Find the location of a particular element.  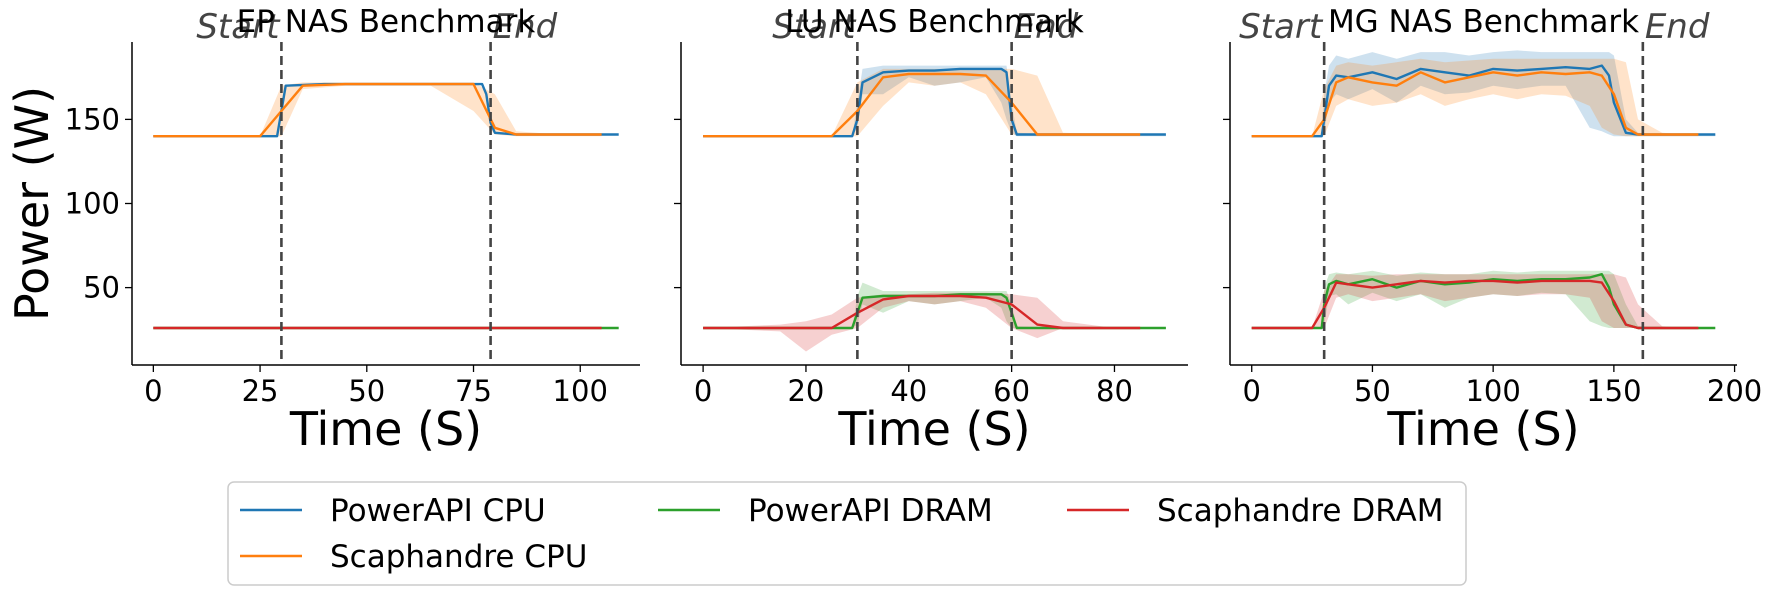

x-tick-label: 150 is located at coordinates (1613, 391).